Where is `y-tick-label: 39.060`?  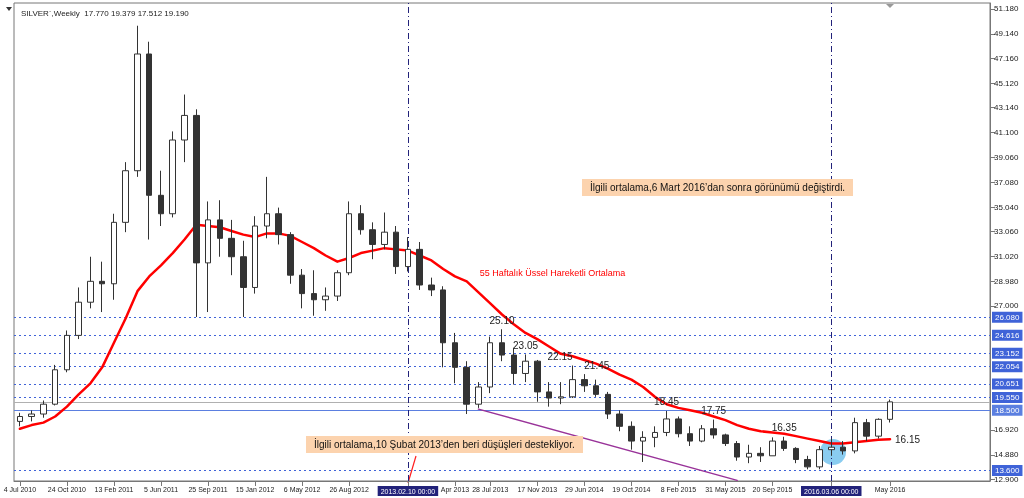 y-tick-label: 39.060 is located at coordinates (1007, 158).